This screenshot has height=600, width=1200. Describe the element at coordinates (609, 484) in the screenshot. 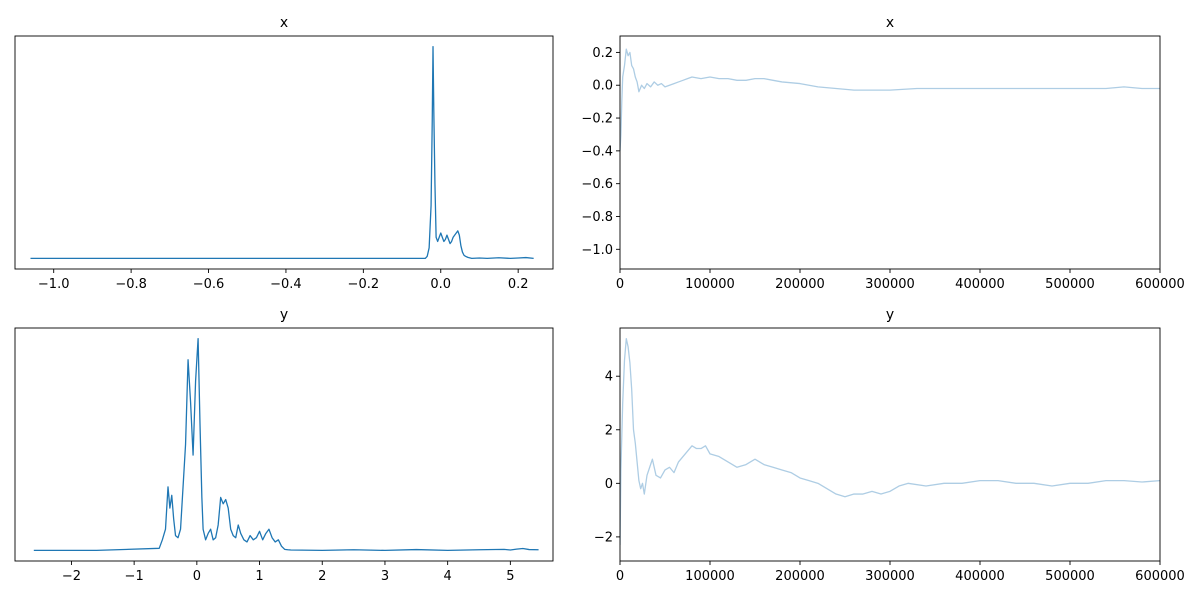

I see `y-tick-label: 0` at that location.